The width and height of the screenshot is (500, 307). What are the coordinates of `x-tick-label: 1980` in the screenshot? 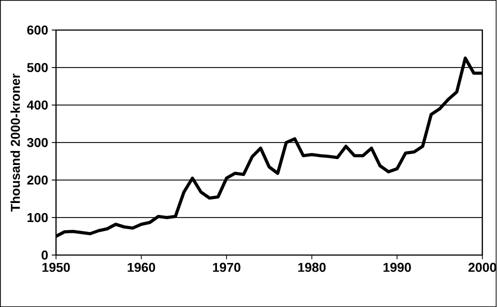 It's located at (312, 267).